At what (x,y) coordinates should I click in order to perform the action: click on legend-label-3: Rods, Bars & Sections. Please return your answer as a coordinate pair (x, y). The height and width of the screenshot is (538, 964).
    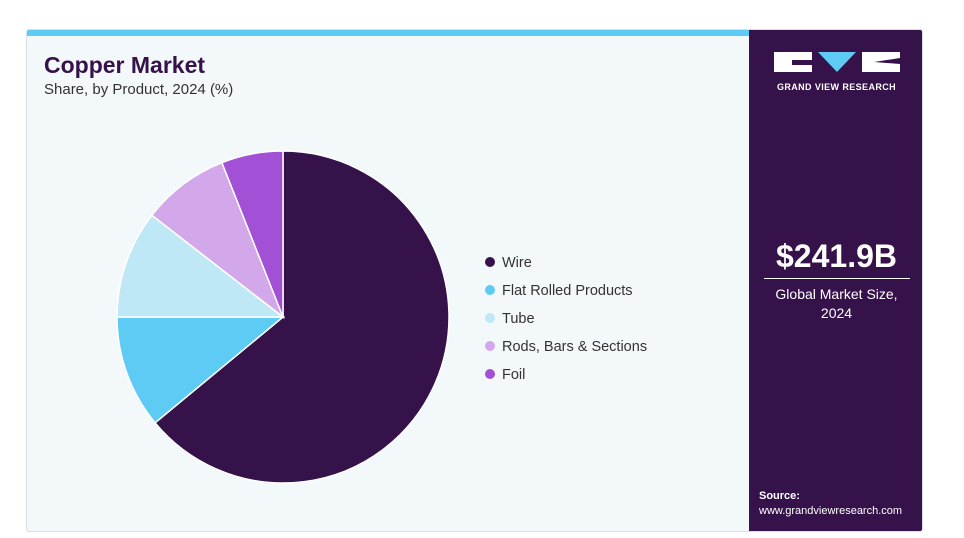
    Looking at the image, I should click on (574, 347).